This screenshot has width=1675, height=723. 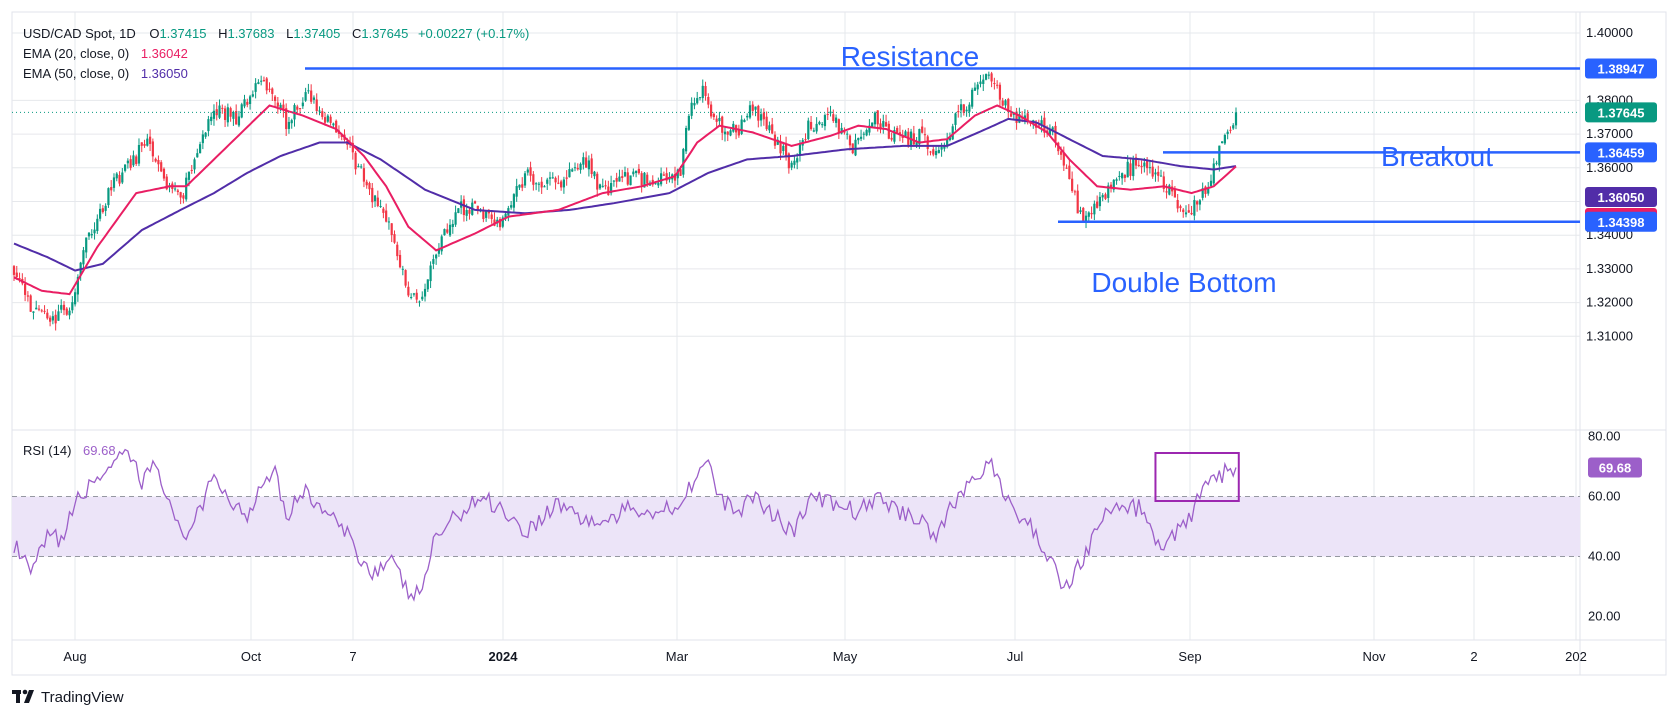 What do you see at coordinates (289, 33) in the screenshot?
I see `low-label: L` at bounding box center [289, 33].